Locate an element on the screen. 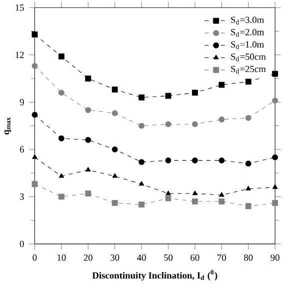  x-tick-label: 30 is located at coordinates (115, 257).